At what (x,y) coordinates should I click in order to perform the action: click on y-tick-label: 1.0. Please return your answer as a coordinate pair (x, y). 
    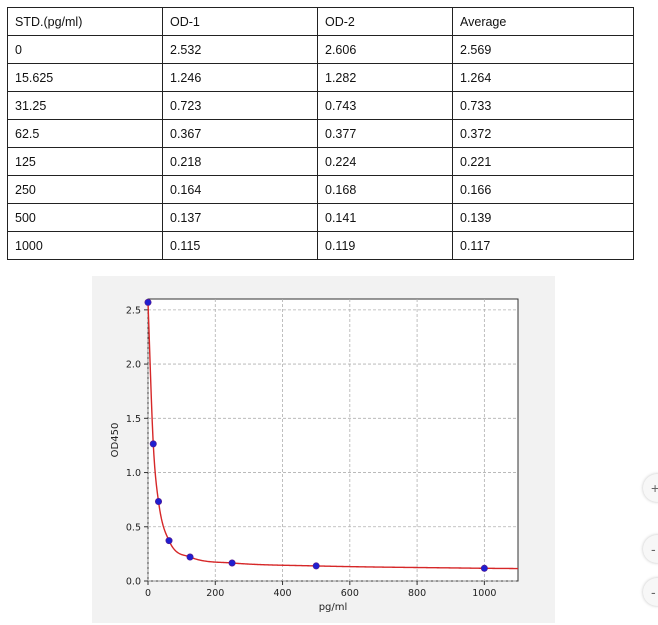
    Looking at the image, I should click on (133, 473).